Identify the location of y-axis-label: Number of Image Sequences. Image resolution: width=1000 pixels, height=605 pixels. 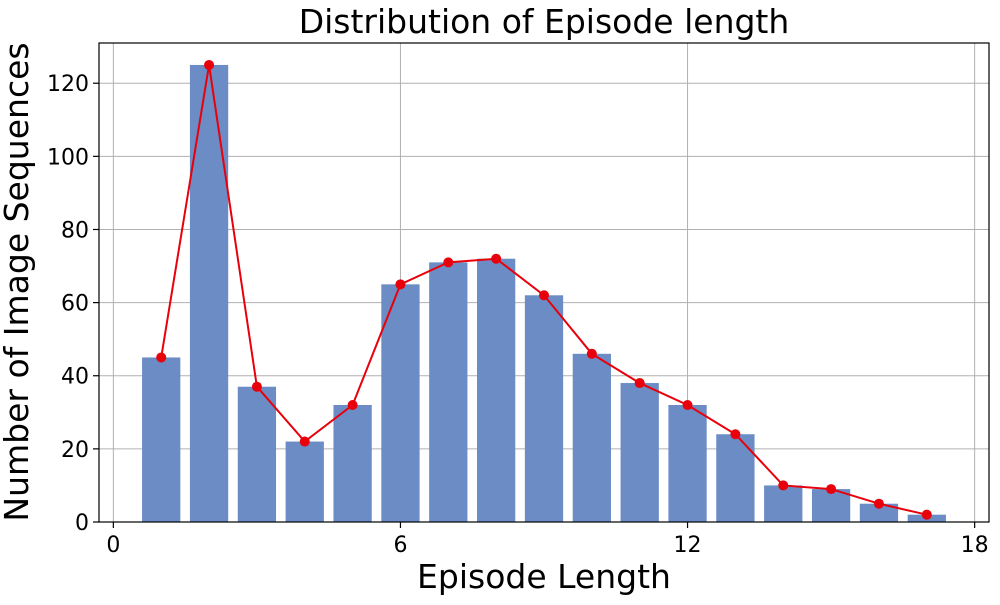
(18, 281).